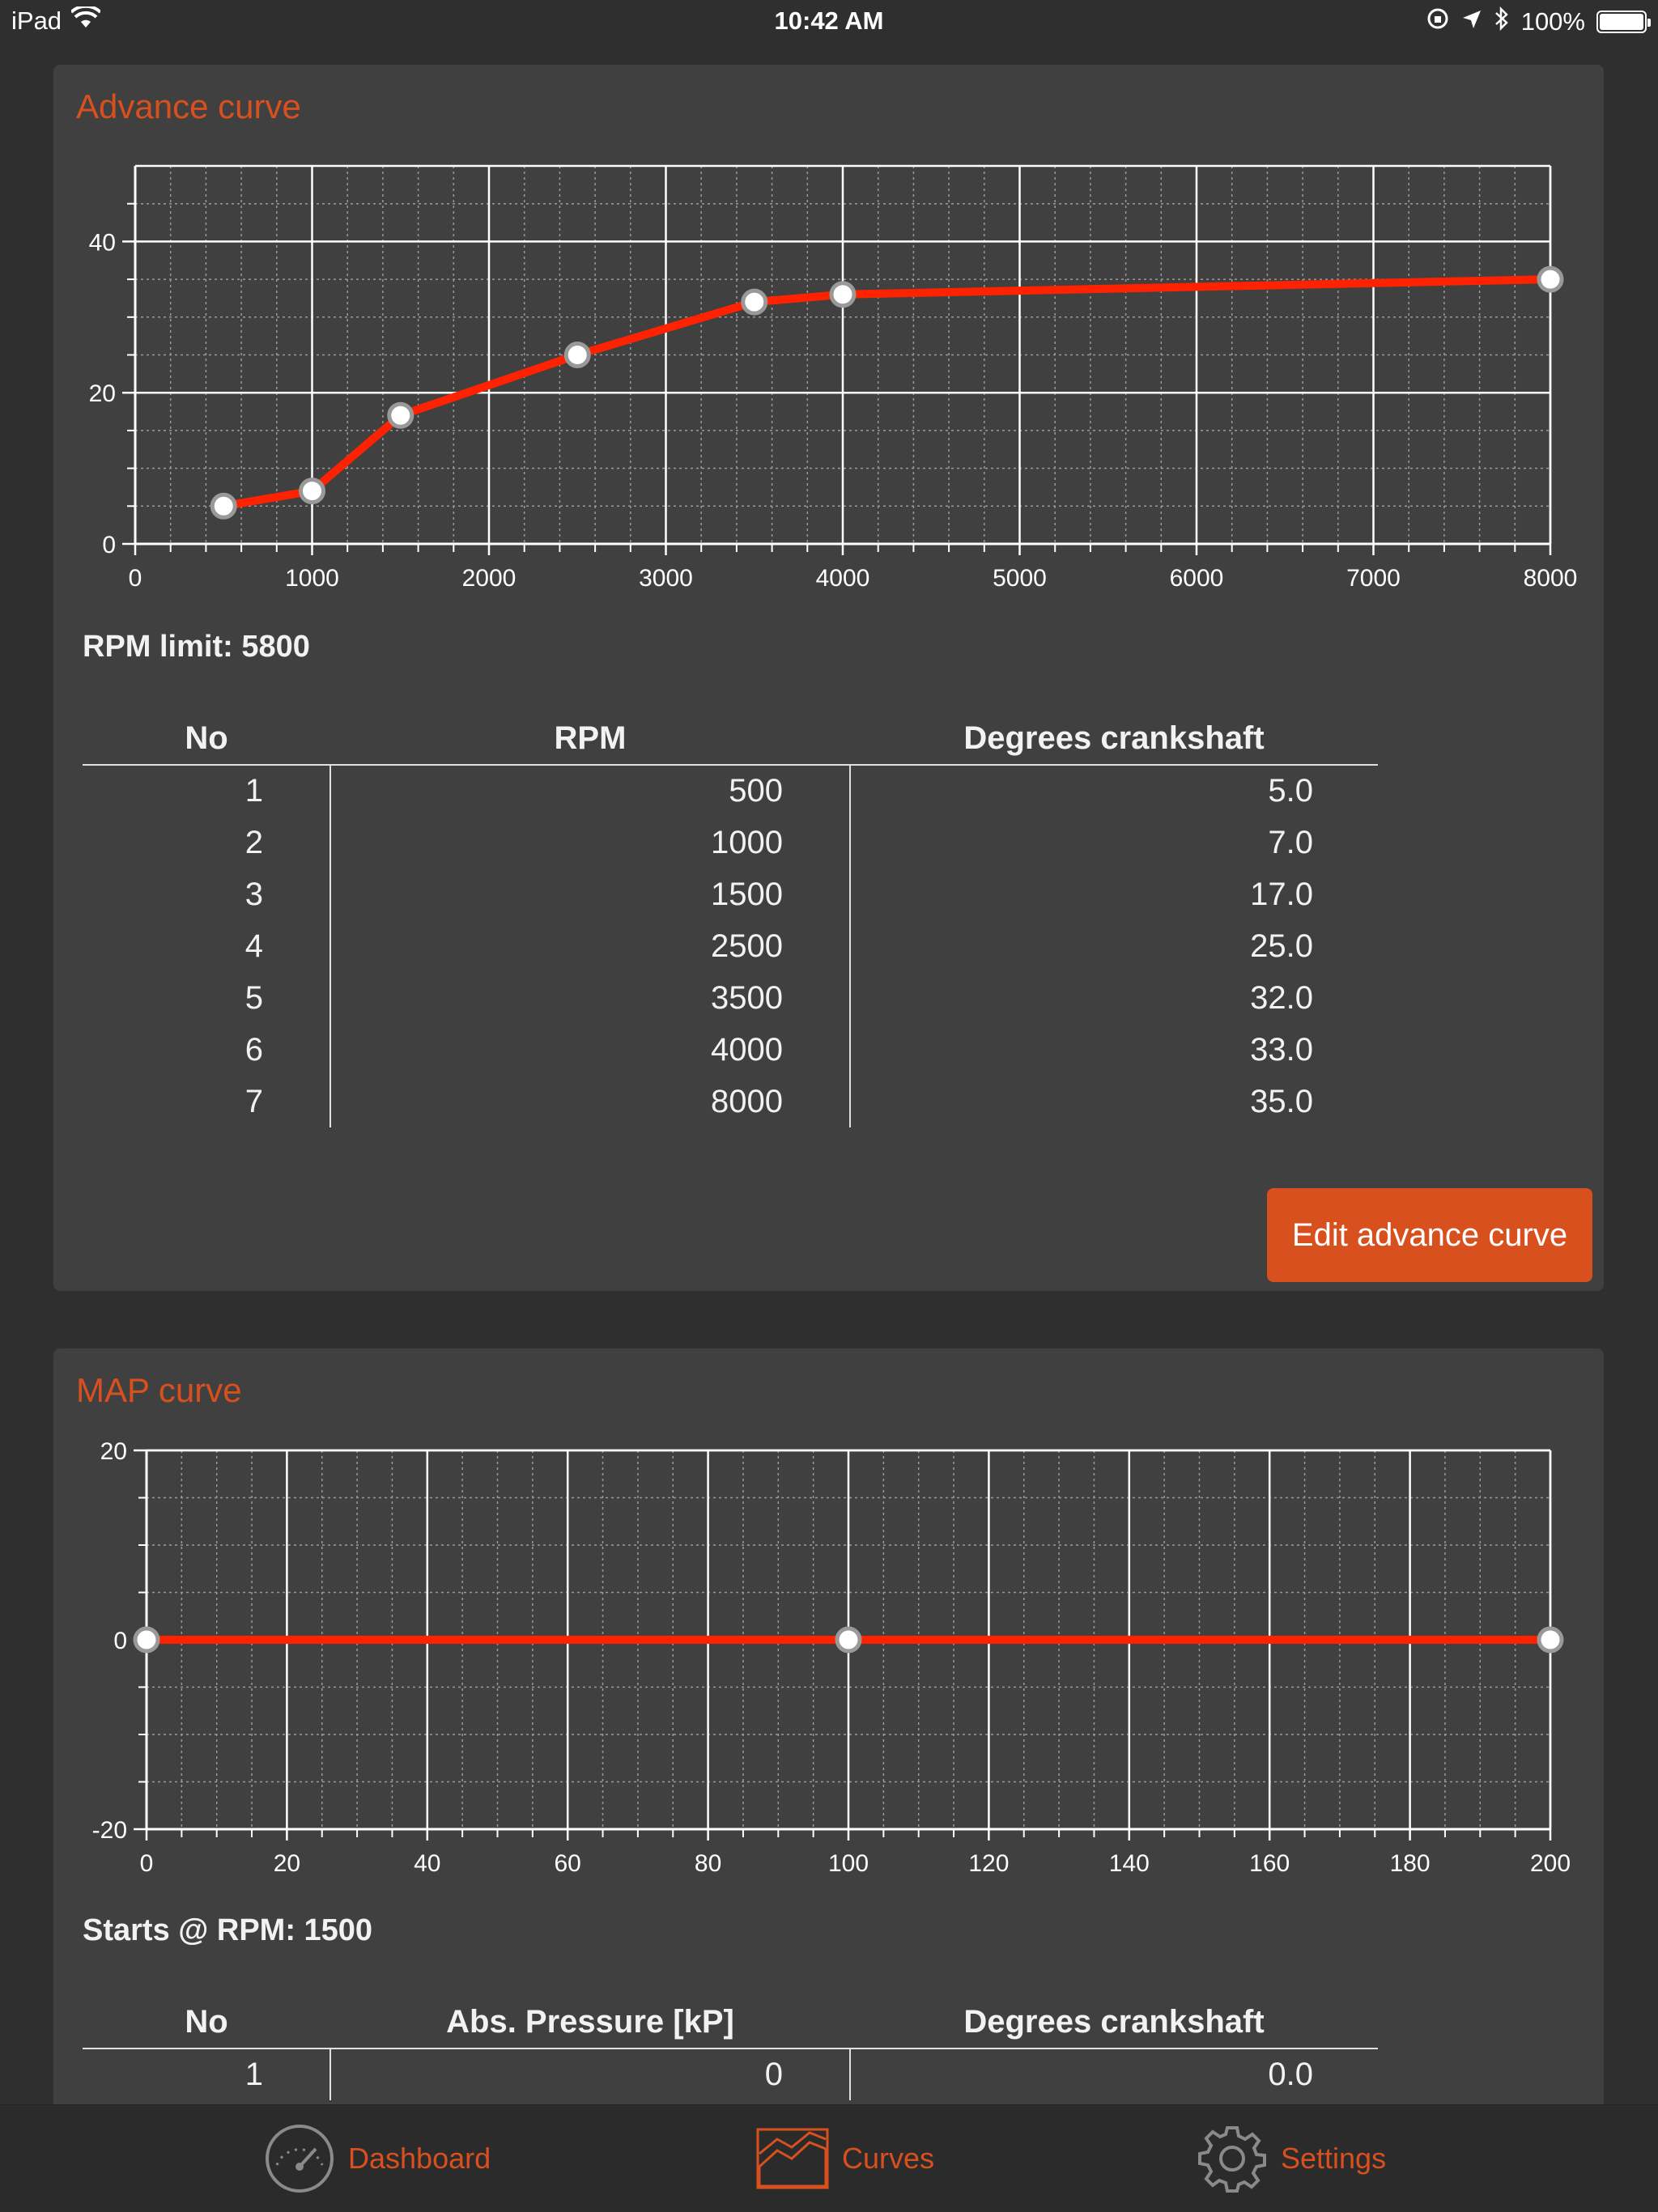  I want to click on y-tick-label: -20, so click(109, 1830).